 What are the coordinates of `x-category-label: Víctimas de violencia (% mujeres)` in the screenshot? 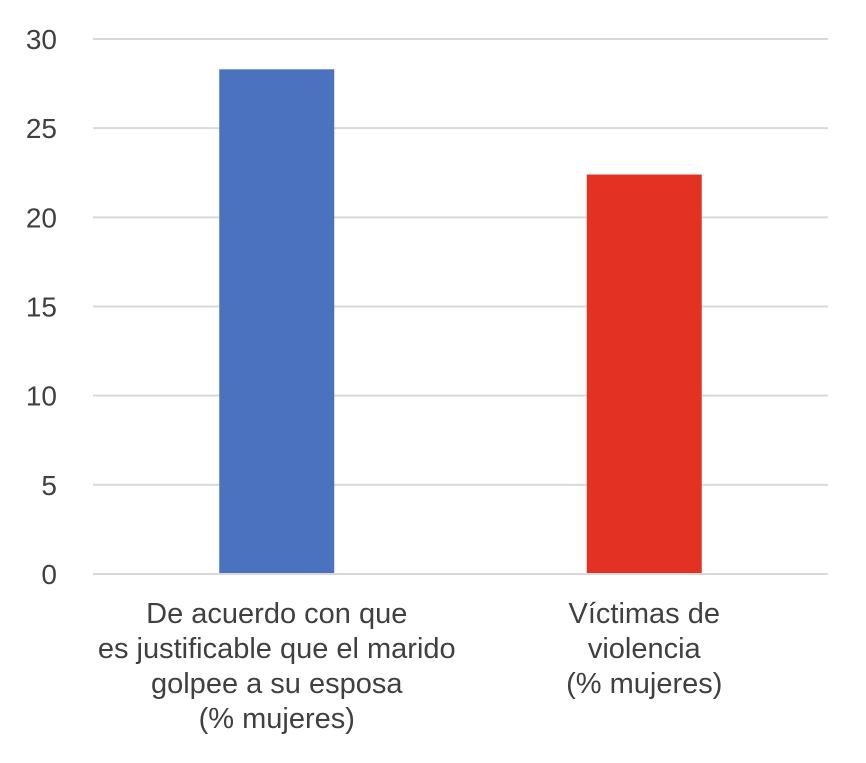 It's located at (644, 649).